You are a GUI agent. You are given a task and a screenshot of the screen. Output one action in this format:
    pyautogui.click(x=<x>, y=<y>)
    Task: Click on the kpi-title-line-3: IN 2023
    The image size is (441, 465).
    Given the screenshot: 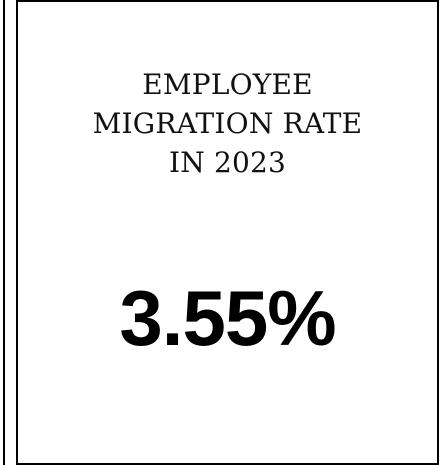 What is the action you would take?
    pyautogui.click(x=227, y=162)
    